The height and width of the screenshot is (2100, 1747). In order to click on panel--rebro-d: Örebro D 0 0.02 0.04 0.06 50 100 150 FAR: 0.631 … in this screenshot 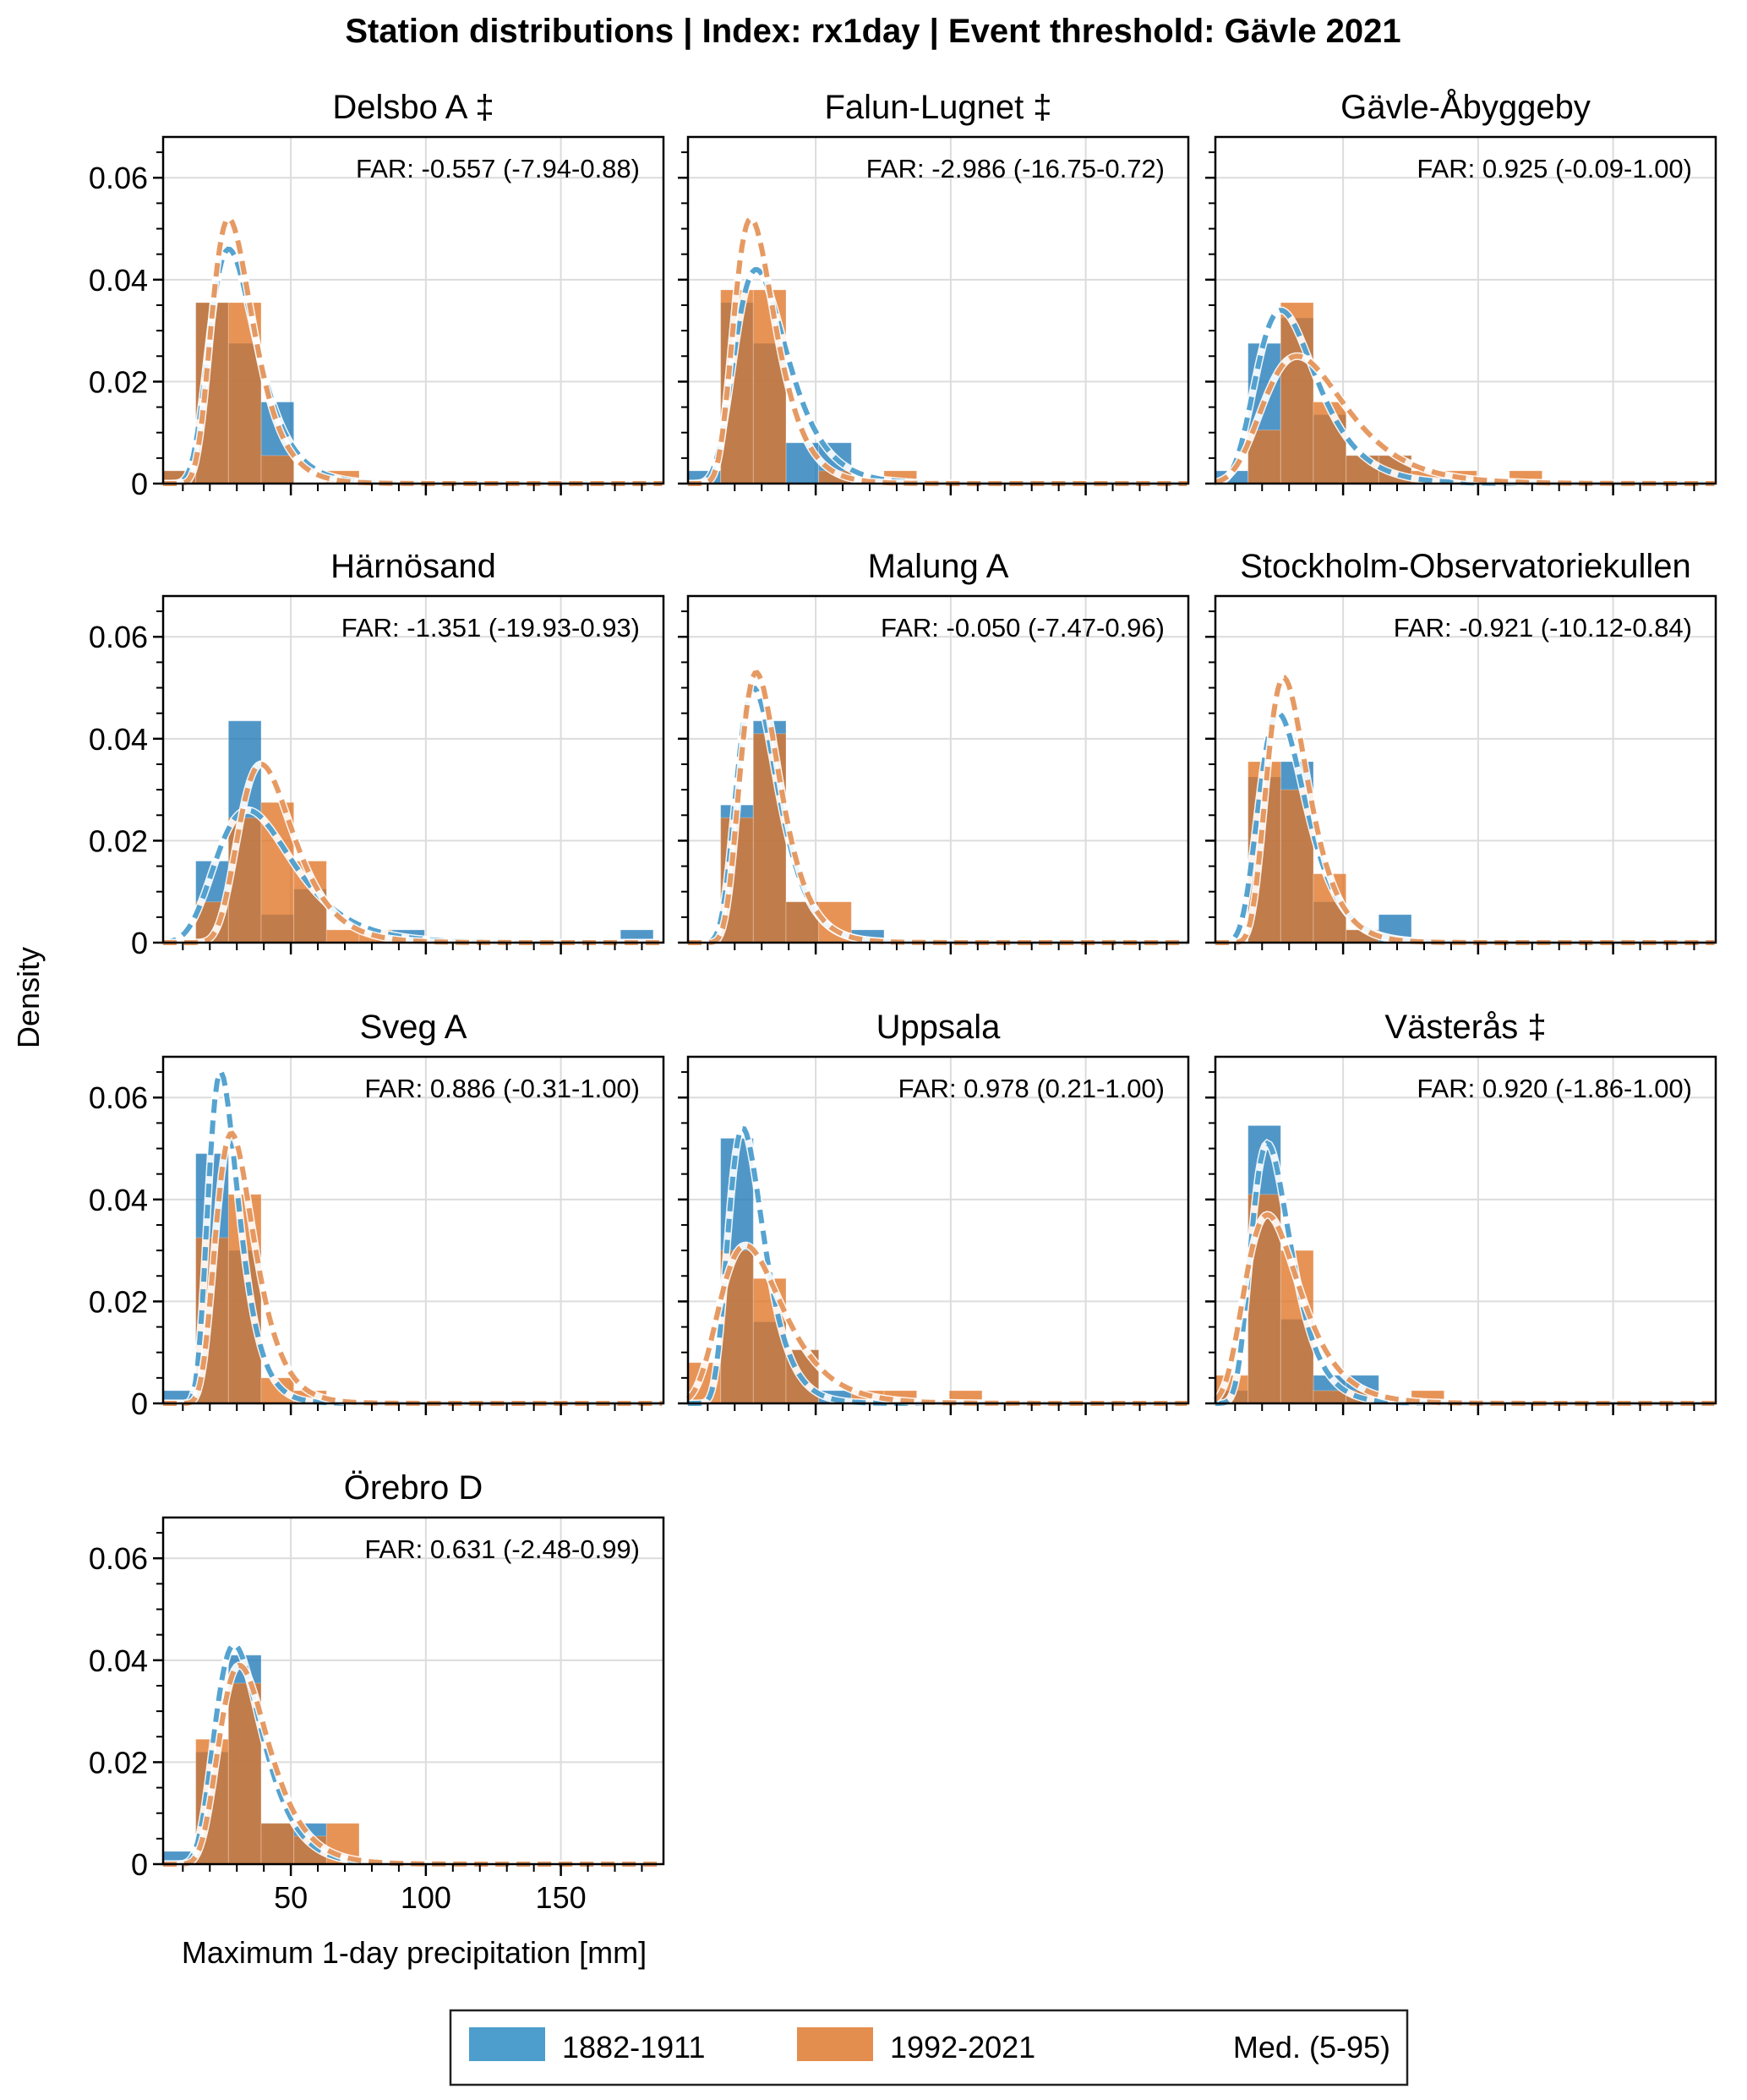, I will do `click(377, 1692)`.